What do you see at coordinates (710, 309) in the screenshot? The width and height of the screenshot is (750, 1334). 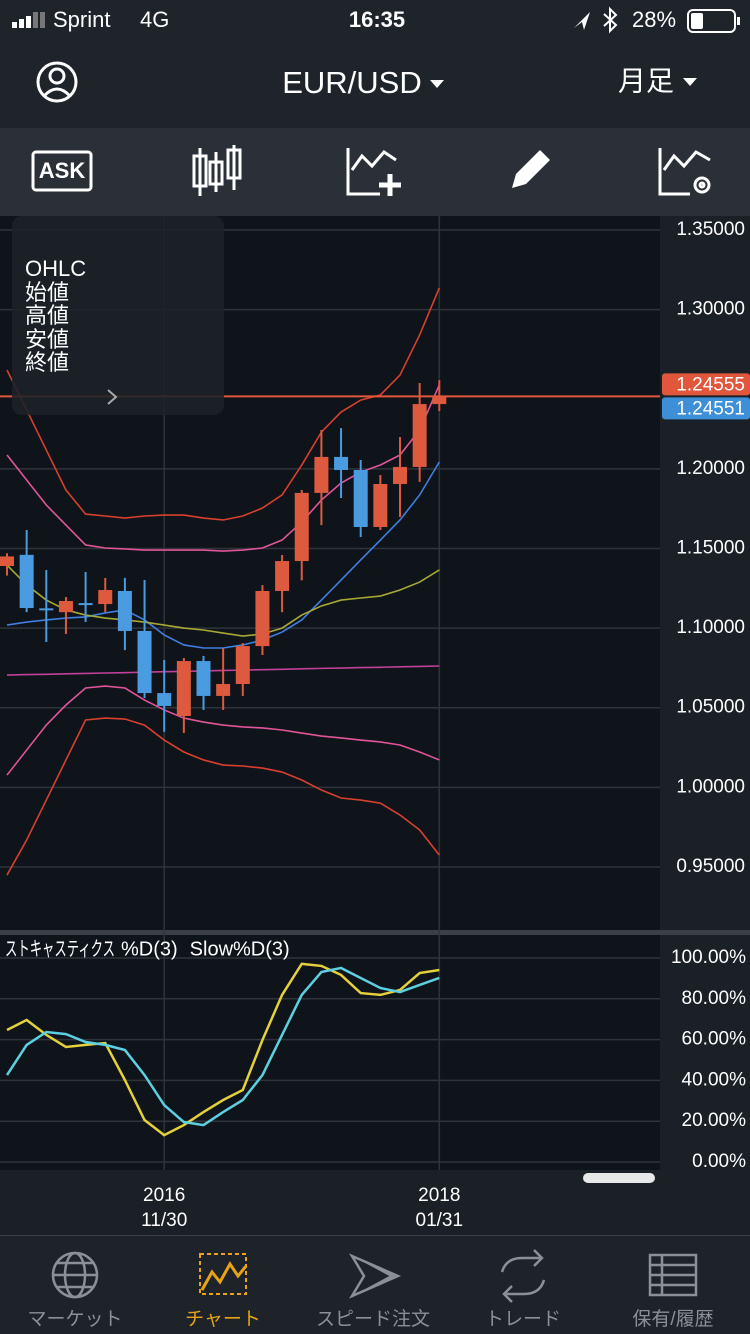 I see `y-tick-label: 1.30000` at bounding box center [710, 309].